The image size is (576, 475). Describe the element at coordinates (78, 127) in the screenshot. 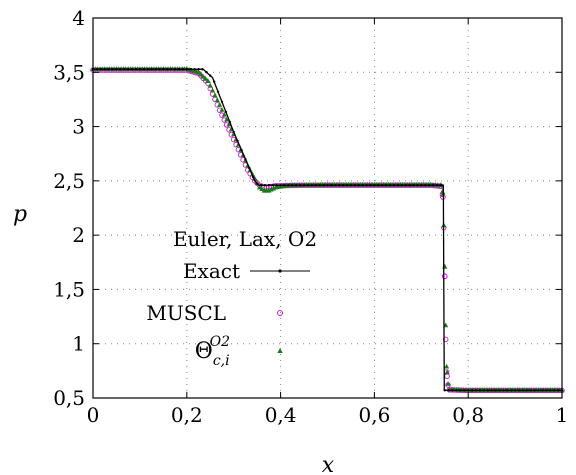

I see `y-tick-label: 3` at that location.